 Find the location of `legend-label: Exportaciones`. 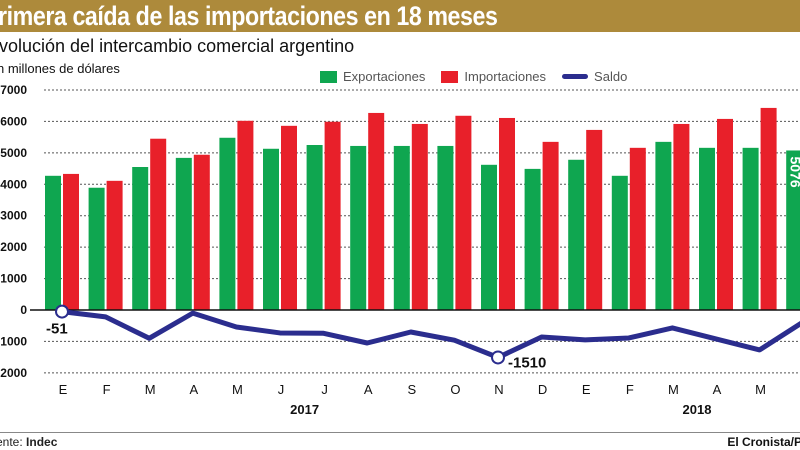

legend-label: Exportaciones is located at coordinates (384, 76).